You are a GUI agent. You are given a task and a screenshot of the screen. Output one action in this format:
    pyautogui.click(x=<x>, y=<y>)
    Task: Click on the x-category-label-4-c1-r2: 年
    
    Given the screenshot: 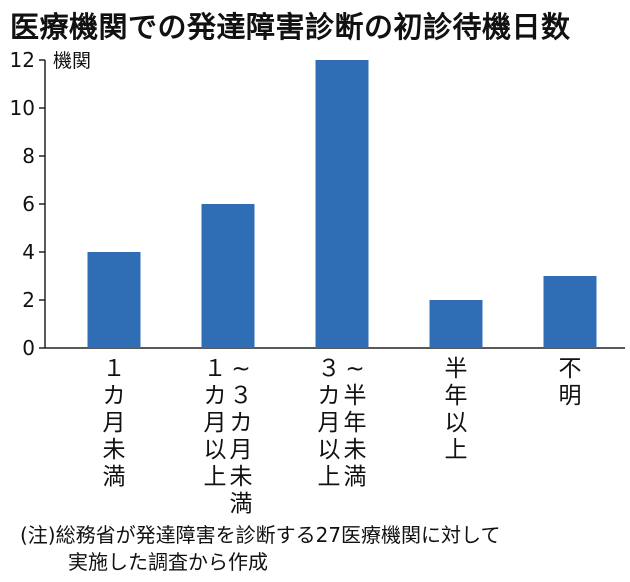 What is the action you would take?
    pyautogui.click(x=456, y=396)
    